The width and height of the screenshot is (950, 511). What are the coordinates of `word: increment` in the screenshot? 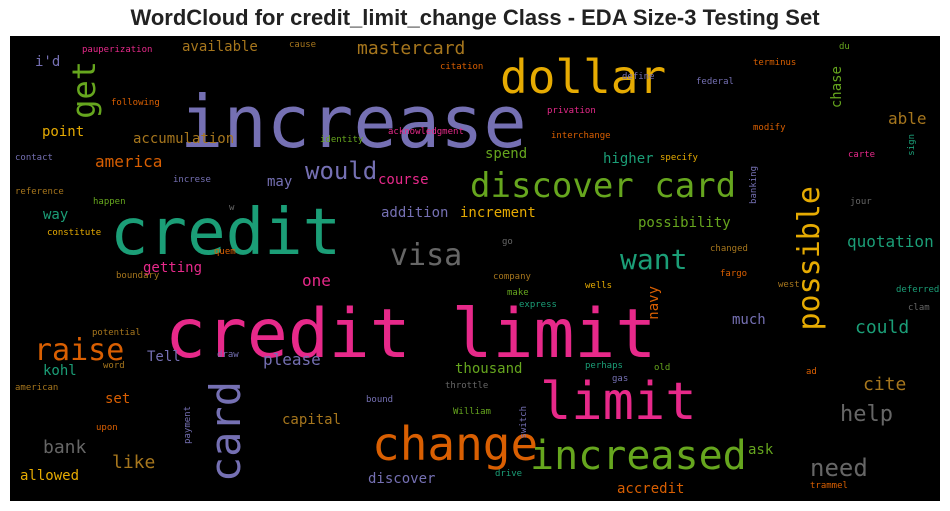 It's located at (498, 213).